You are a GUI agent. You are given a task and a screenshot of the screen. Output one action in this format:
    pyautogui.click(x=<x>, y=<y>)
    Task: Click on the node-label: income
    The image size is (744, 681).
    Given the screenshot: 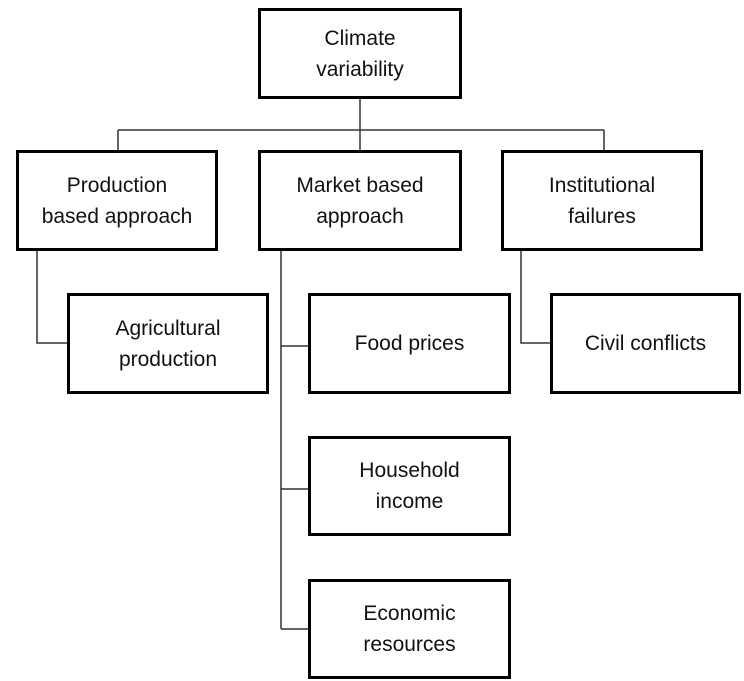 What is the action you would take?
    pyautogui.click(x=409, y=501)
    